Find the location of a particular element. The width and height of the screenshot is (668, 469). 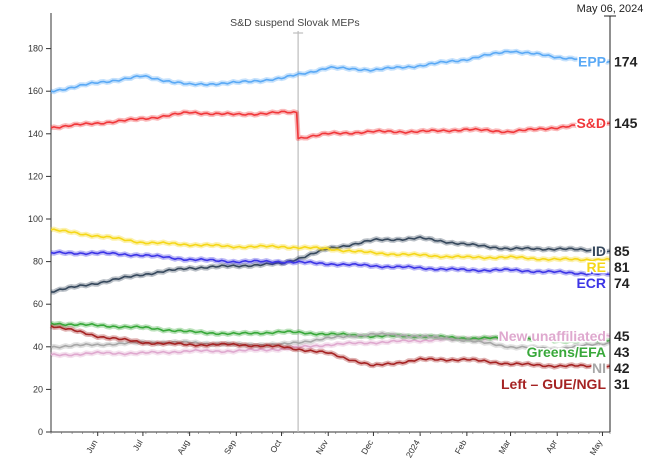

series-epp is located at coordinates (330, 71).